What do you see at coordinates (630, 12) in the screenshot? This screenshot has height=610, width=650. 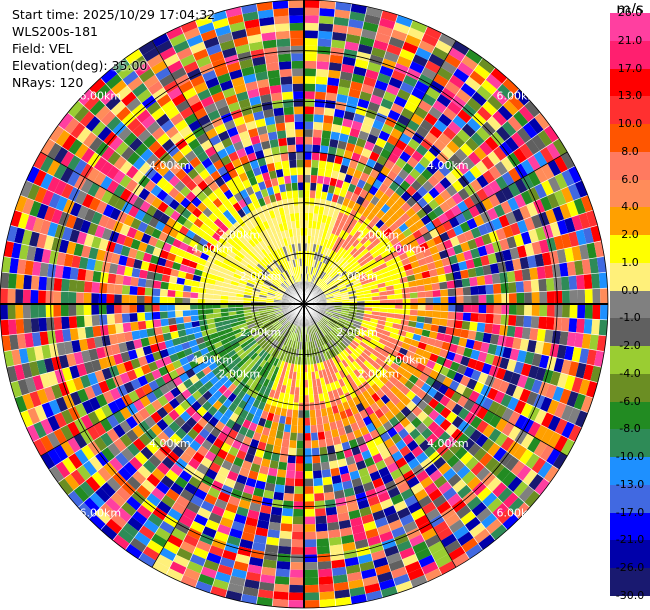 I see `colorbar-tick-label: 26.0` at bounding box center [630, 12].